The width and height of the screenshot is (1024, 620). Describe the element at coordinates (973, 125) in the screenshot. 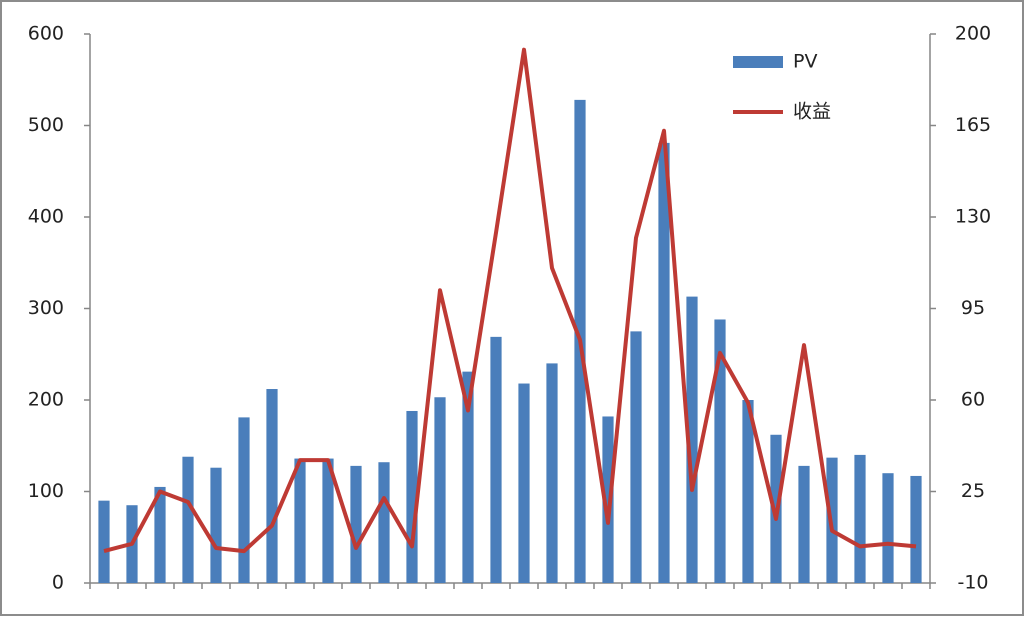

I see `y2-tick-label: 165` at that location.